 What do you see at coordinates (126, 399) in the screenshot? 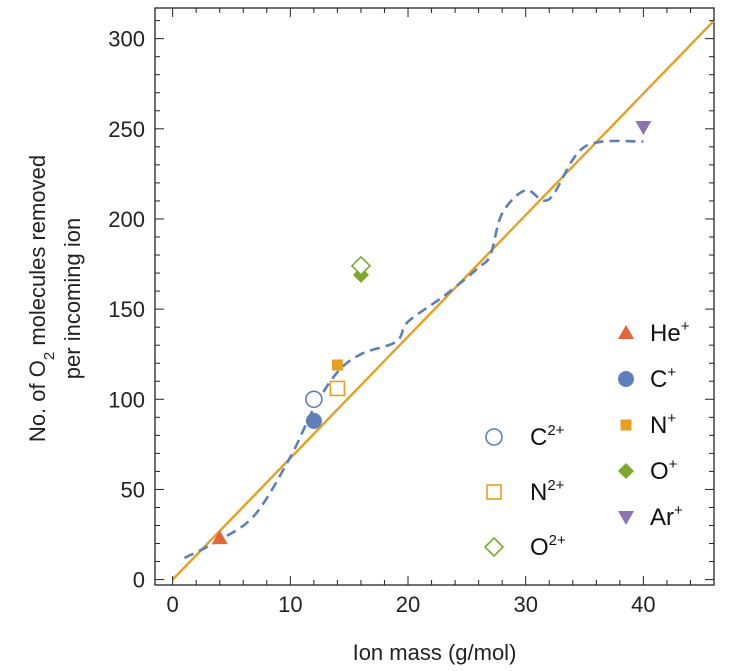
I see `y-tick-label: 100` at bounding box center [126, 399].